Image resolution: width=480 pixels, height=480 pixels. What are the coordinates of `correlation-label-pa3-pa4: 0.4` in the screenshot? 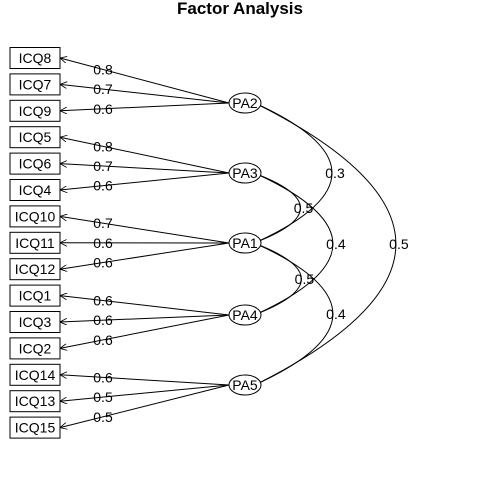 It's located at (336, 244).